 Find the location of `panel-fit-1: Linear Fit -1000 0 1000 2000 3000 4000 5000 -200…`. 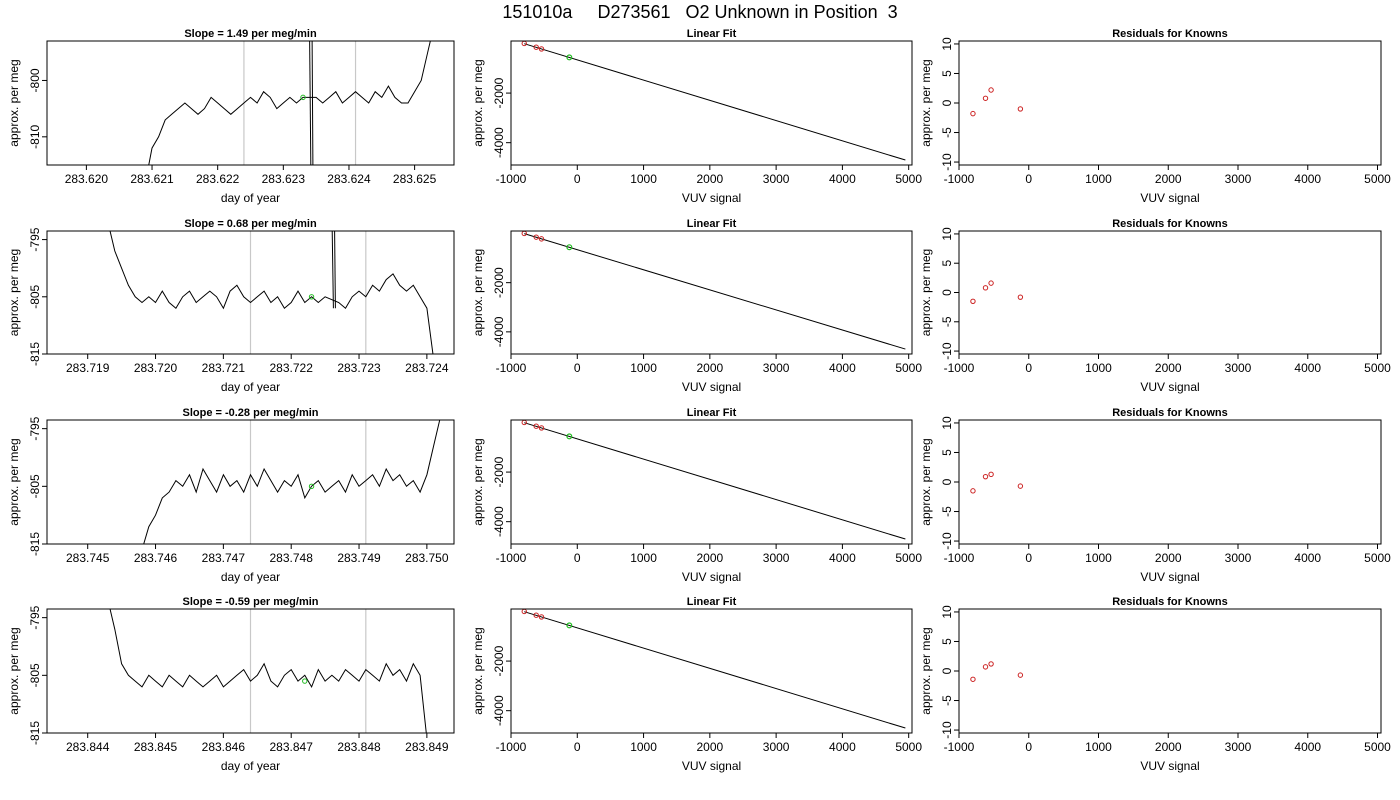

panel-fit-1: Linear Fit -1000 0 1000 2000 3000 4000 5000 -200… is located at coordinates (696, 116).